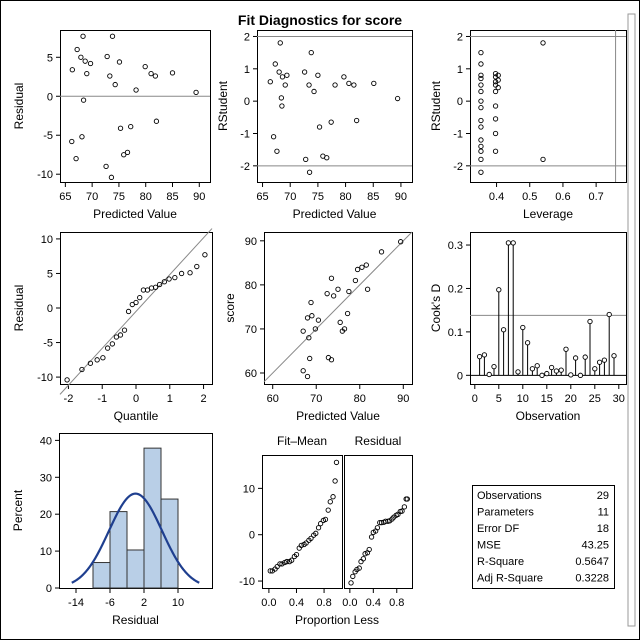 This screenshot has height=640, width=640. I want to click on x-tick-label: 0.4, so click(373, 603).